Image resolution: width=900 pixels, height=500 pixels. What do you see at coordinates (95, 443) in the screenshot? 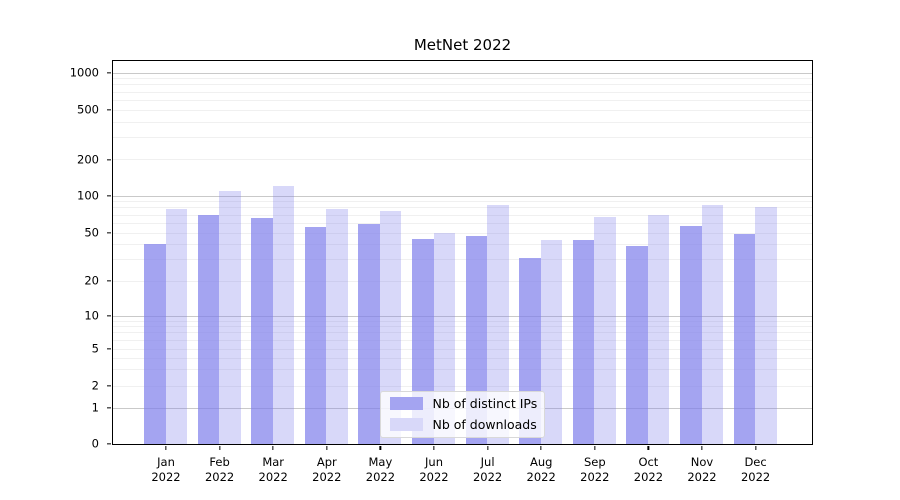
I see `y-tick-label: 0` at bounding box center [95, 443].